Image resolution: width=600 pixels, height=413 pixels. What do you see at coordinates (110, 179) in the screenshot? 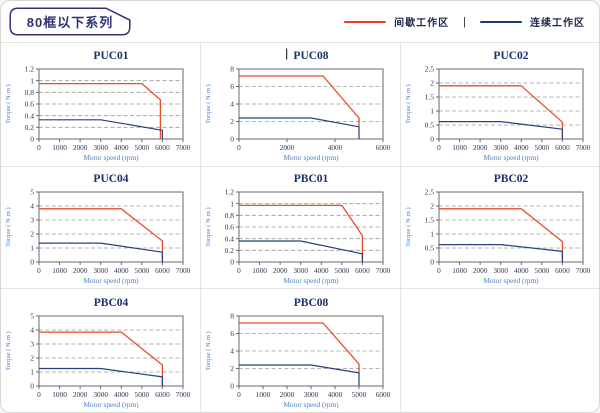
I see `chart-title: PUC04` at bounding box center [110, 179].